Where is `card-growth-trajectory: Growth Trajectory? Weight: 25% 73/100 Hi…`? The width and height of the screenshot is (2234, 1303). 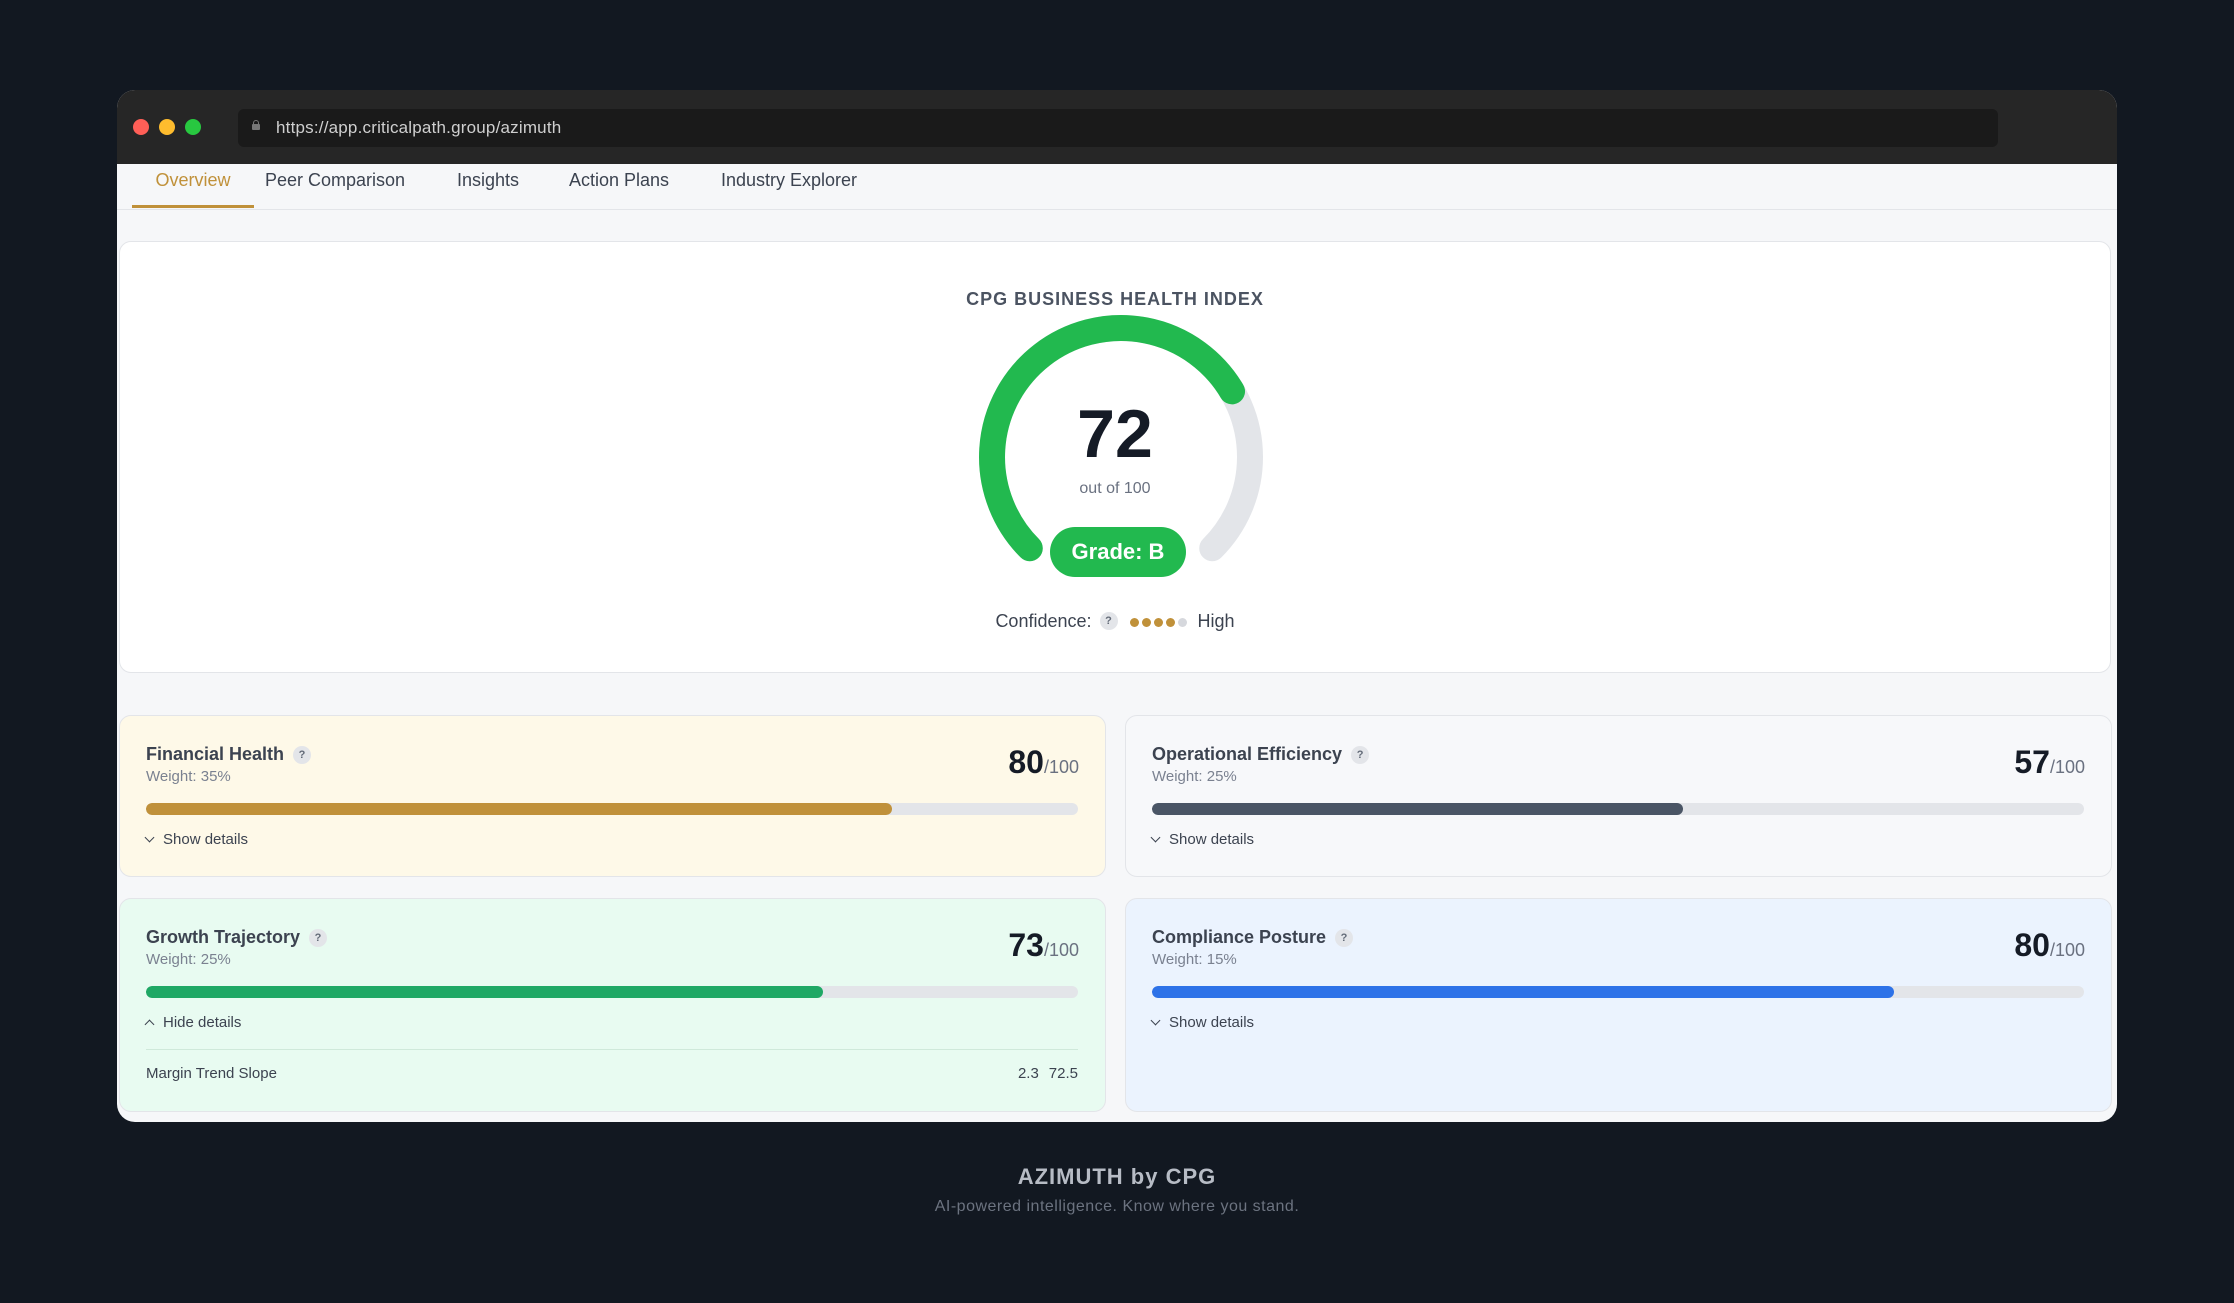
card-growth-trajectory: Growth Trajectory? Weight: 25% 73/100 Hi… is located at coordinates (612, 1005).